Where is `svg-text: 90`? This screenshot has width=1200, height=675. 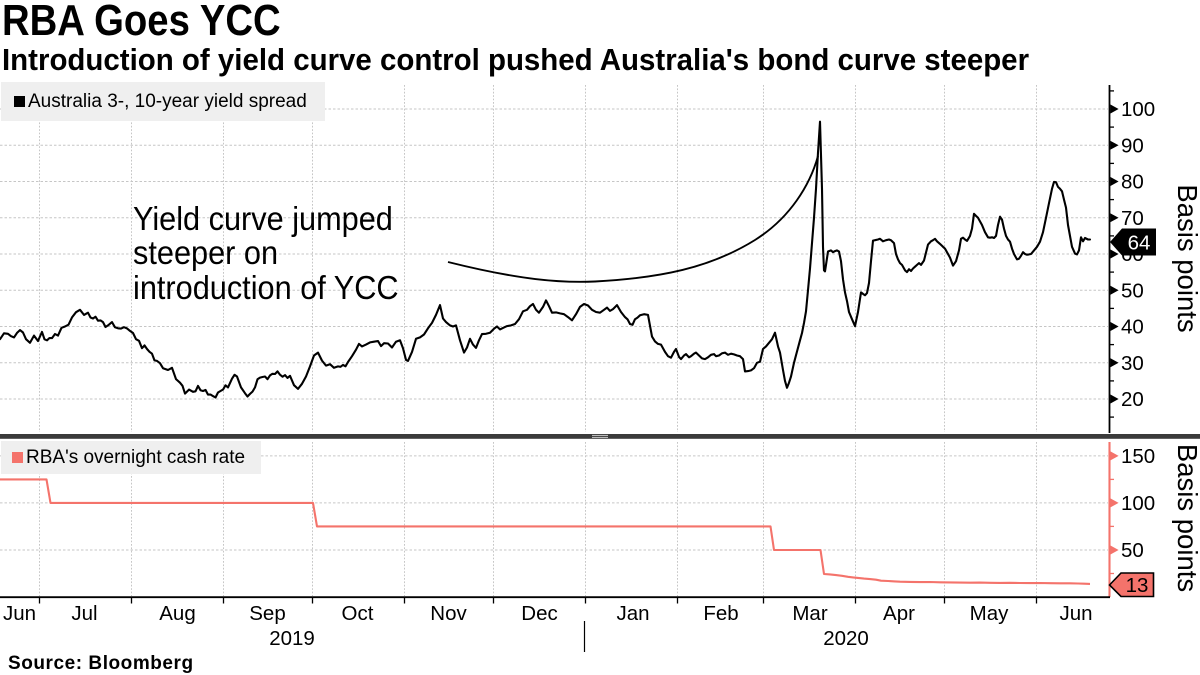
svg-text: 90 is located at coordinates (1132, 145).